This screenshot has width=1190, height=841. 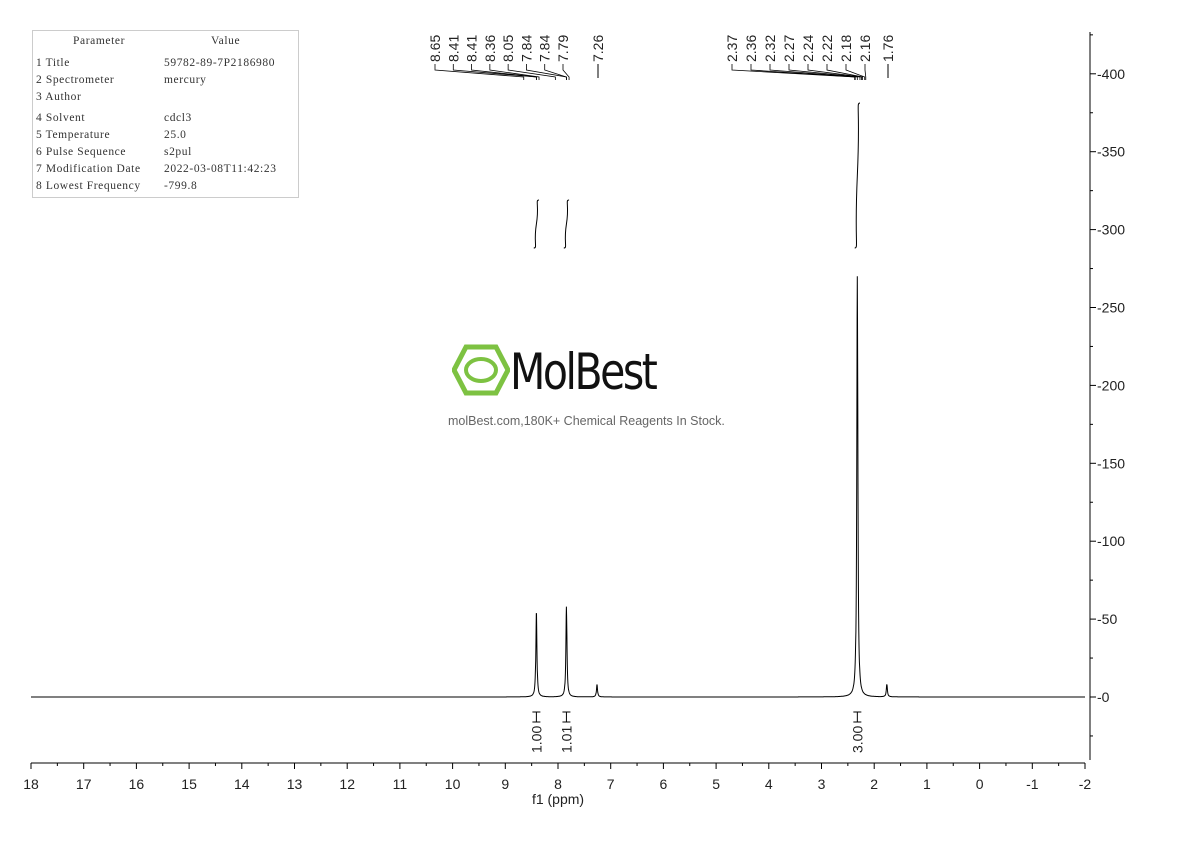 I want to click on y-tick-label: -300, so click(x=1111, y=230).